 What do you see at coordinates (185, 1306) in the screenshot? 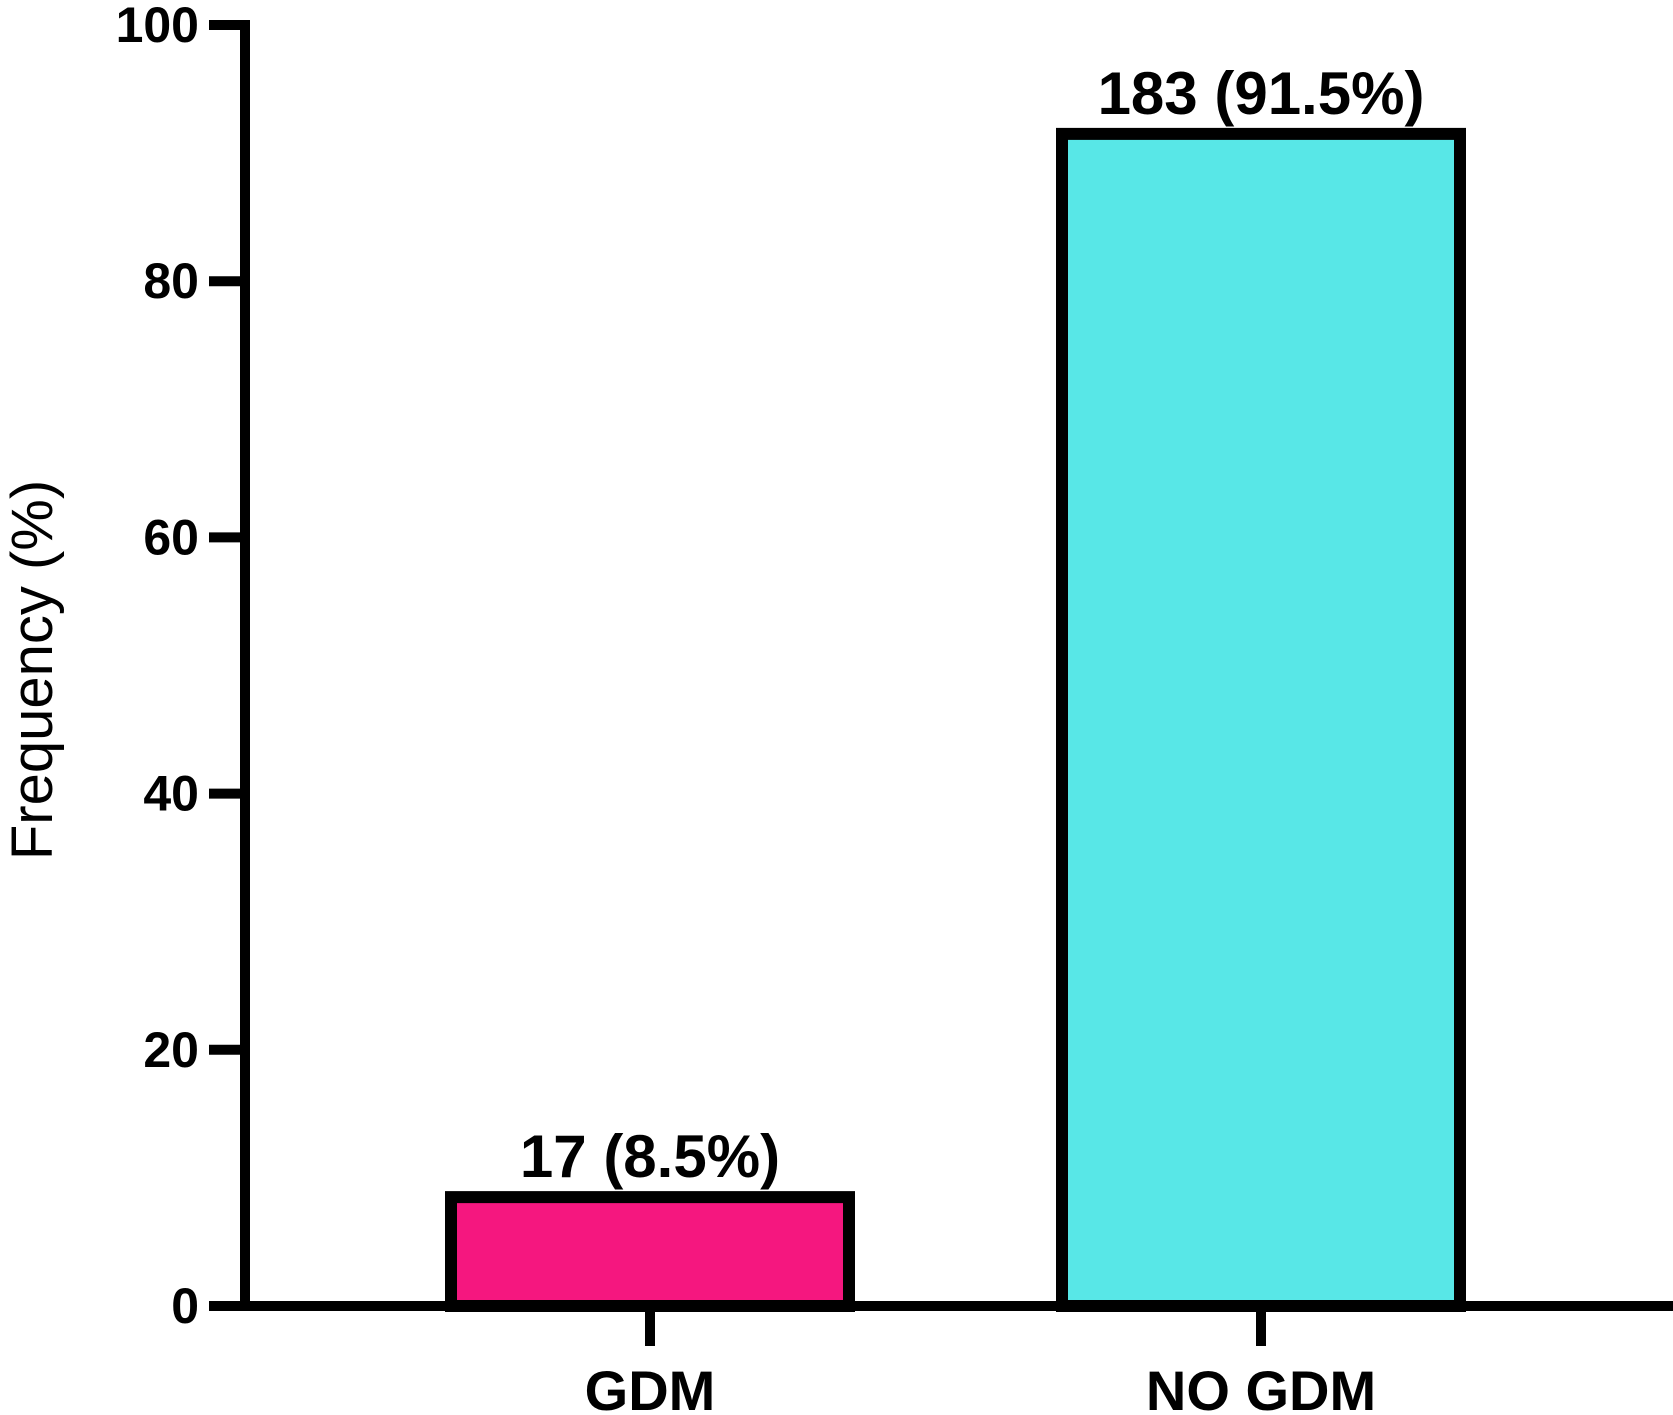
I see `y-tick-label: 0` at bounding box center [185, 1306].